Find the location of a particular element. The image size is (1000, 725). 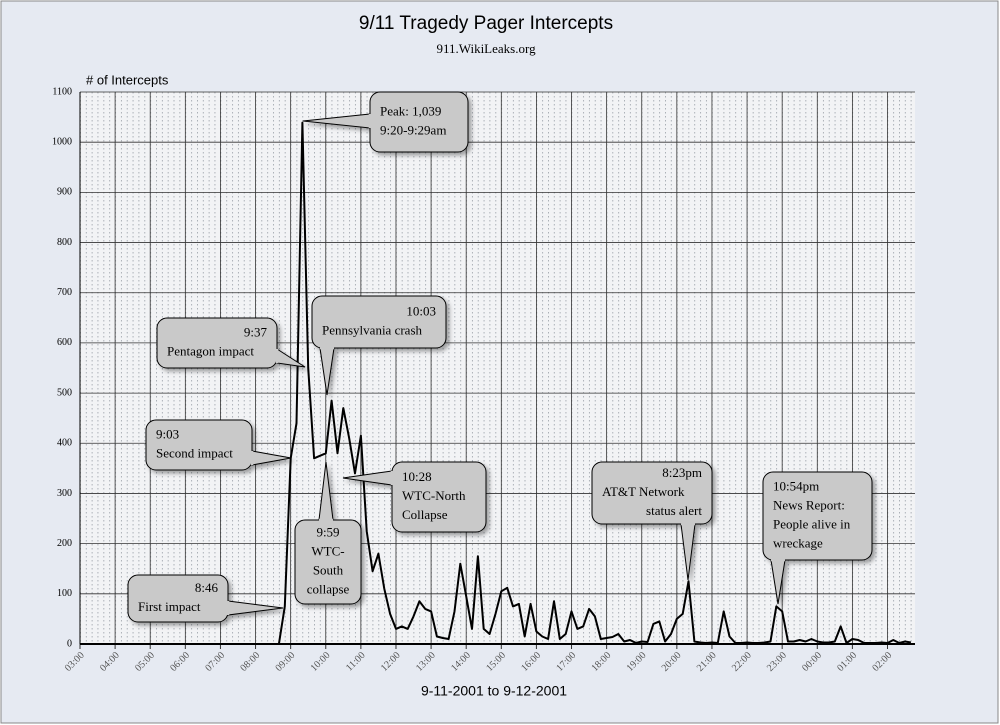

y-tick-label: 300 is located at coordinates (64, 493).